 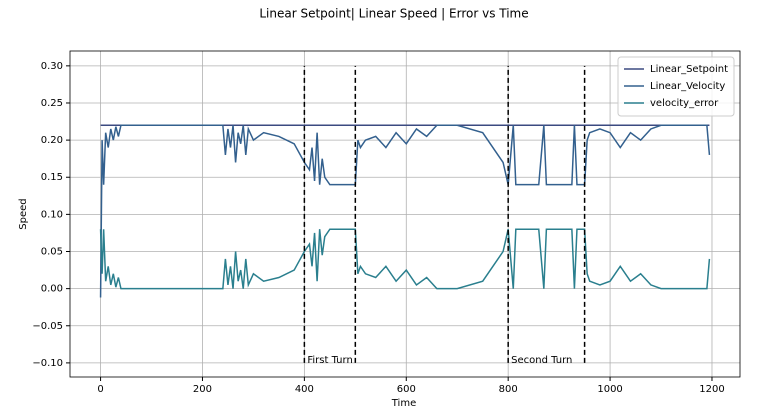 What do you see at coordinates (689, 69) in the screenshot?
I see `legend-label: Linear_Setpoint` at bounding box center [689, 69].